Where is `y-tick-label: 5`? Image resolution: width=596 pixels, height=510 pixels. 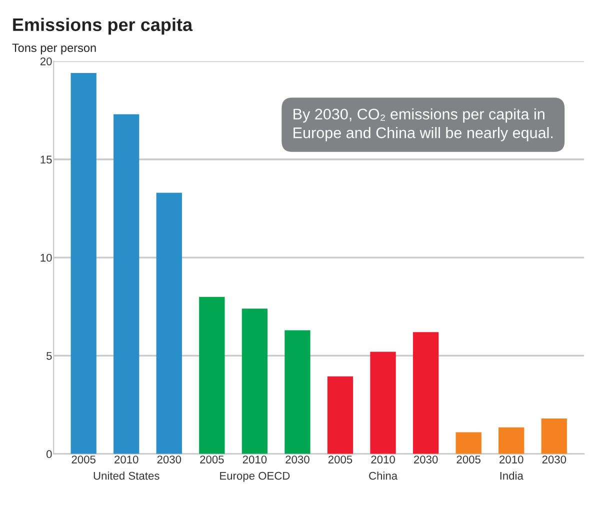 y-tick-label: 5 is located at coordinates (49, 356).